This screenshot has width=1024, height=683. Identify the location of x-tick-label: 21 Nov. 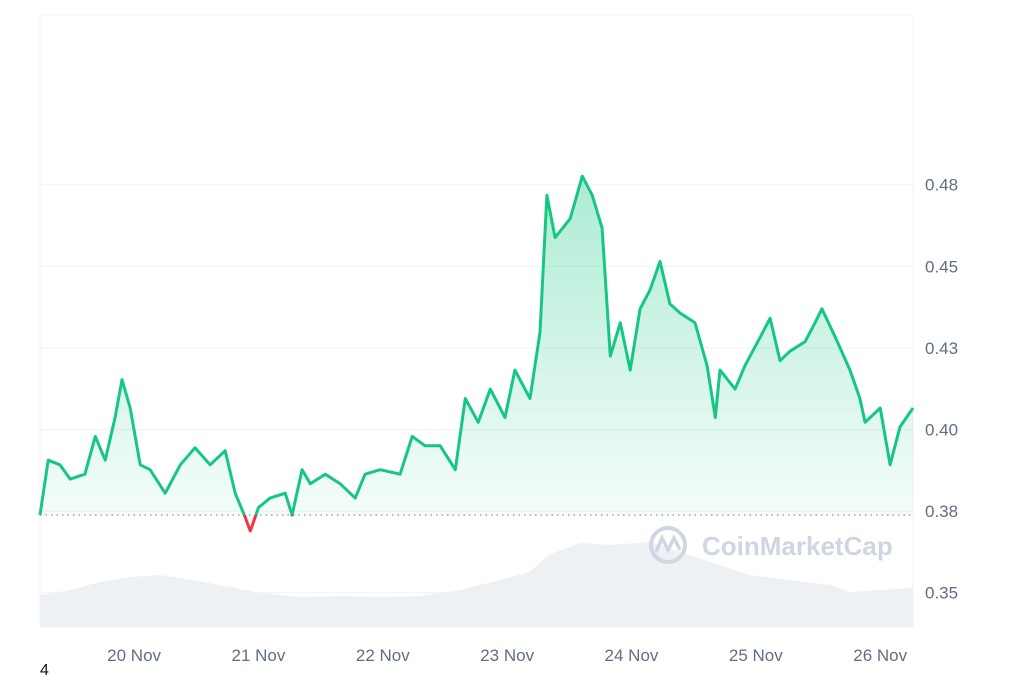
(259, 655).